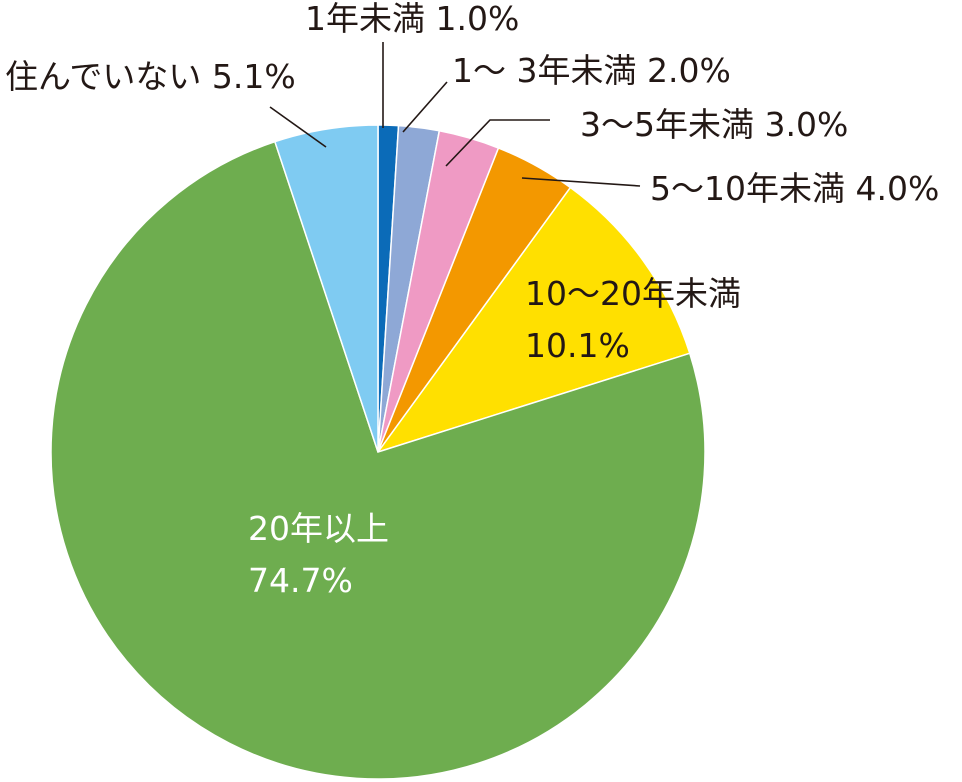  What do you see at coordinates (412, 19) in the screenshot?
I see `slice-label-0: 1年未満 1.0%` at bounding box center [412, 19].